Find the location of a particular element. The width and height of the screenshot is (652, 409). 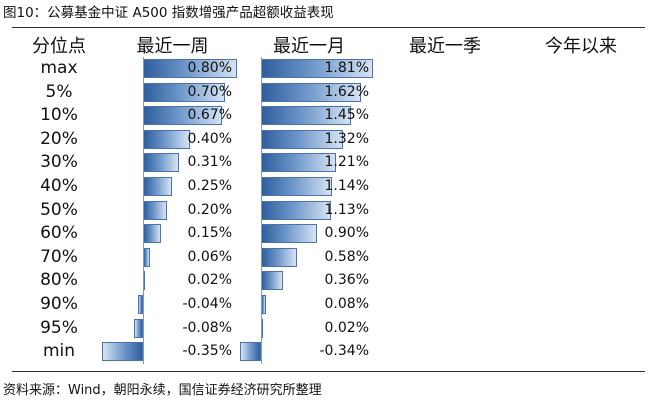

source-note: 资料来源：Wind，朝阳永续，国信证券经济研究所整理 is located at coordinates (162, 390).